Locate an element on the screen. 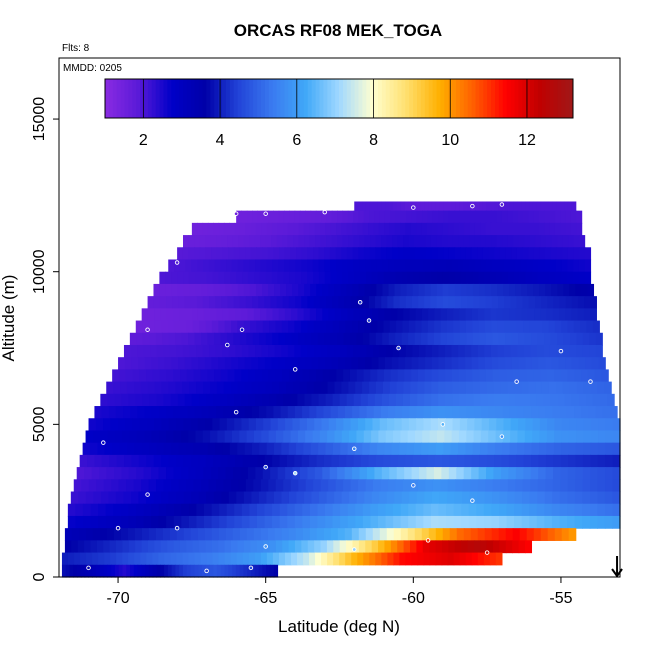 Image resolution: width=650 pixels, height=650 pixels. observation-point is located at coordinates (236, 412).